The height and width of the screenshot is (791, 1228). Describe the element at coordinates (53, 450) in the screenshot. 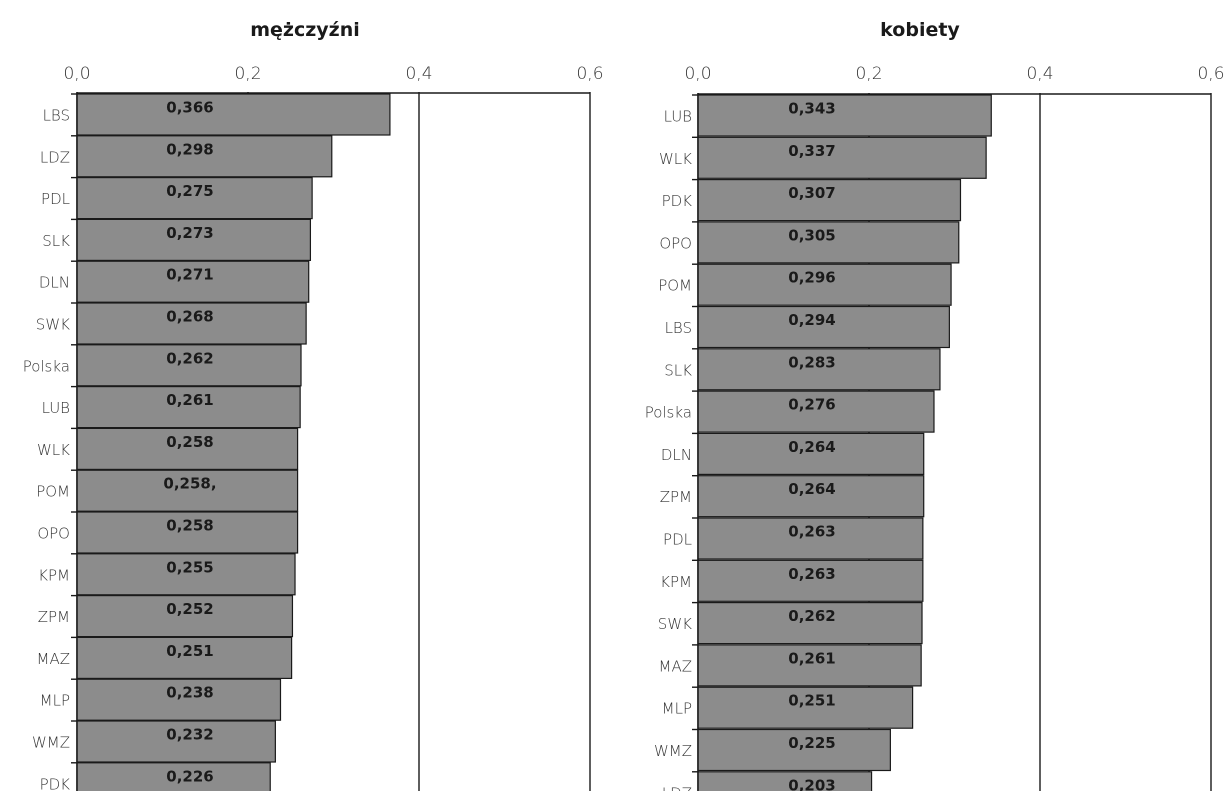

I see `category-label: WLK` at that location.